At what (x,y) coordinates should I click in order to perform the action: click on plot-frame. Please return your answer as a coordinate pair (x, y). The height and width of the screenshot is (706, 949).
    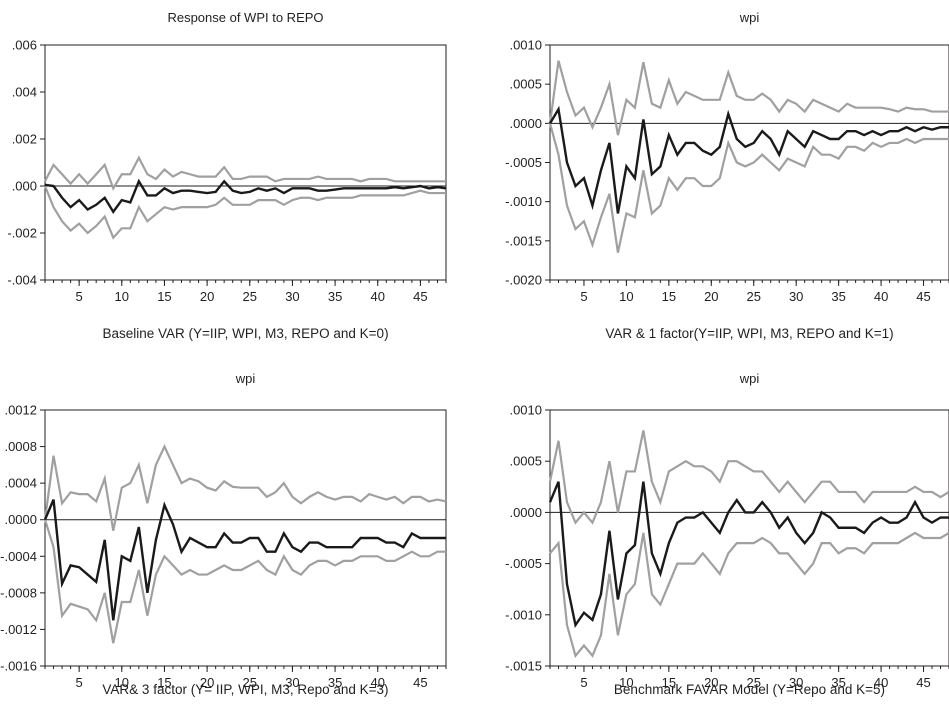
    Looking at the image, I should click on (245, 162).